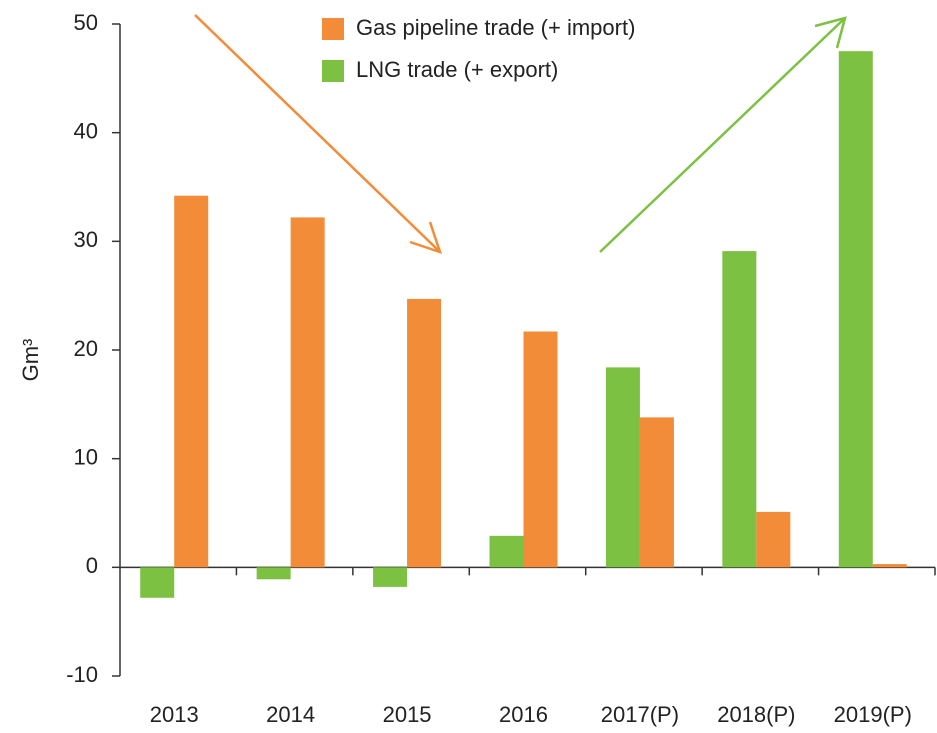 Image resolution: width=937 pixels, height=733 pixels. What do you see at coordinates (82, 674) in the screenshot?
I see `y-tick-label: -10` at bounding box center [82, 674].